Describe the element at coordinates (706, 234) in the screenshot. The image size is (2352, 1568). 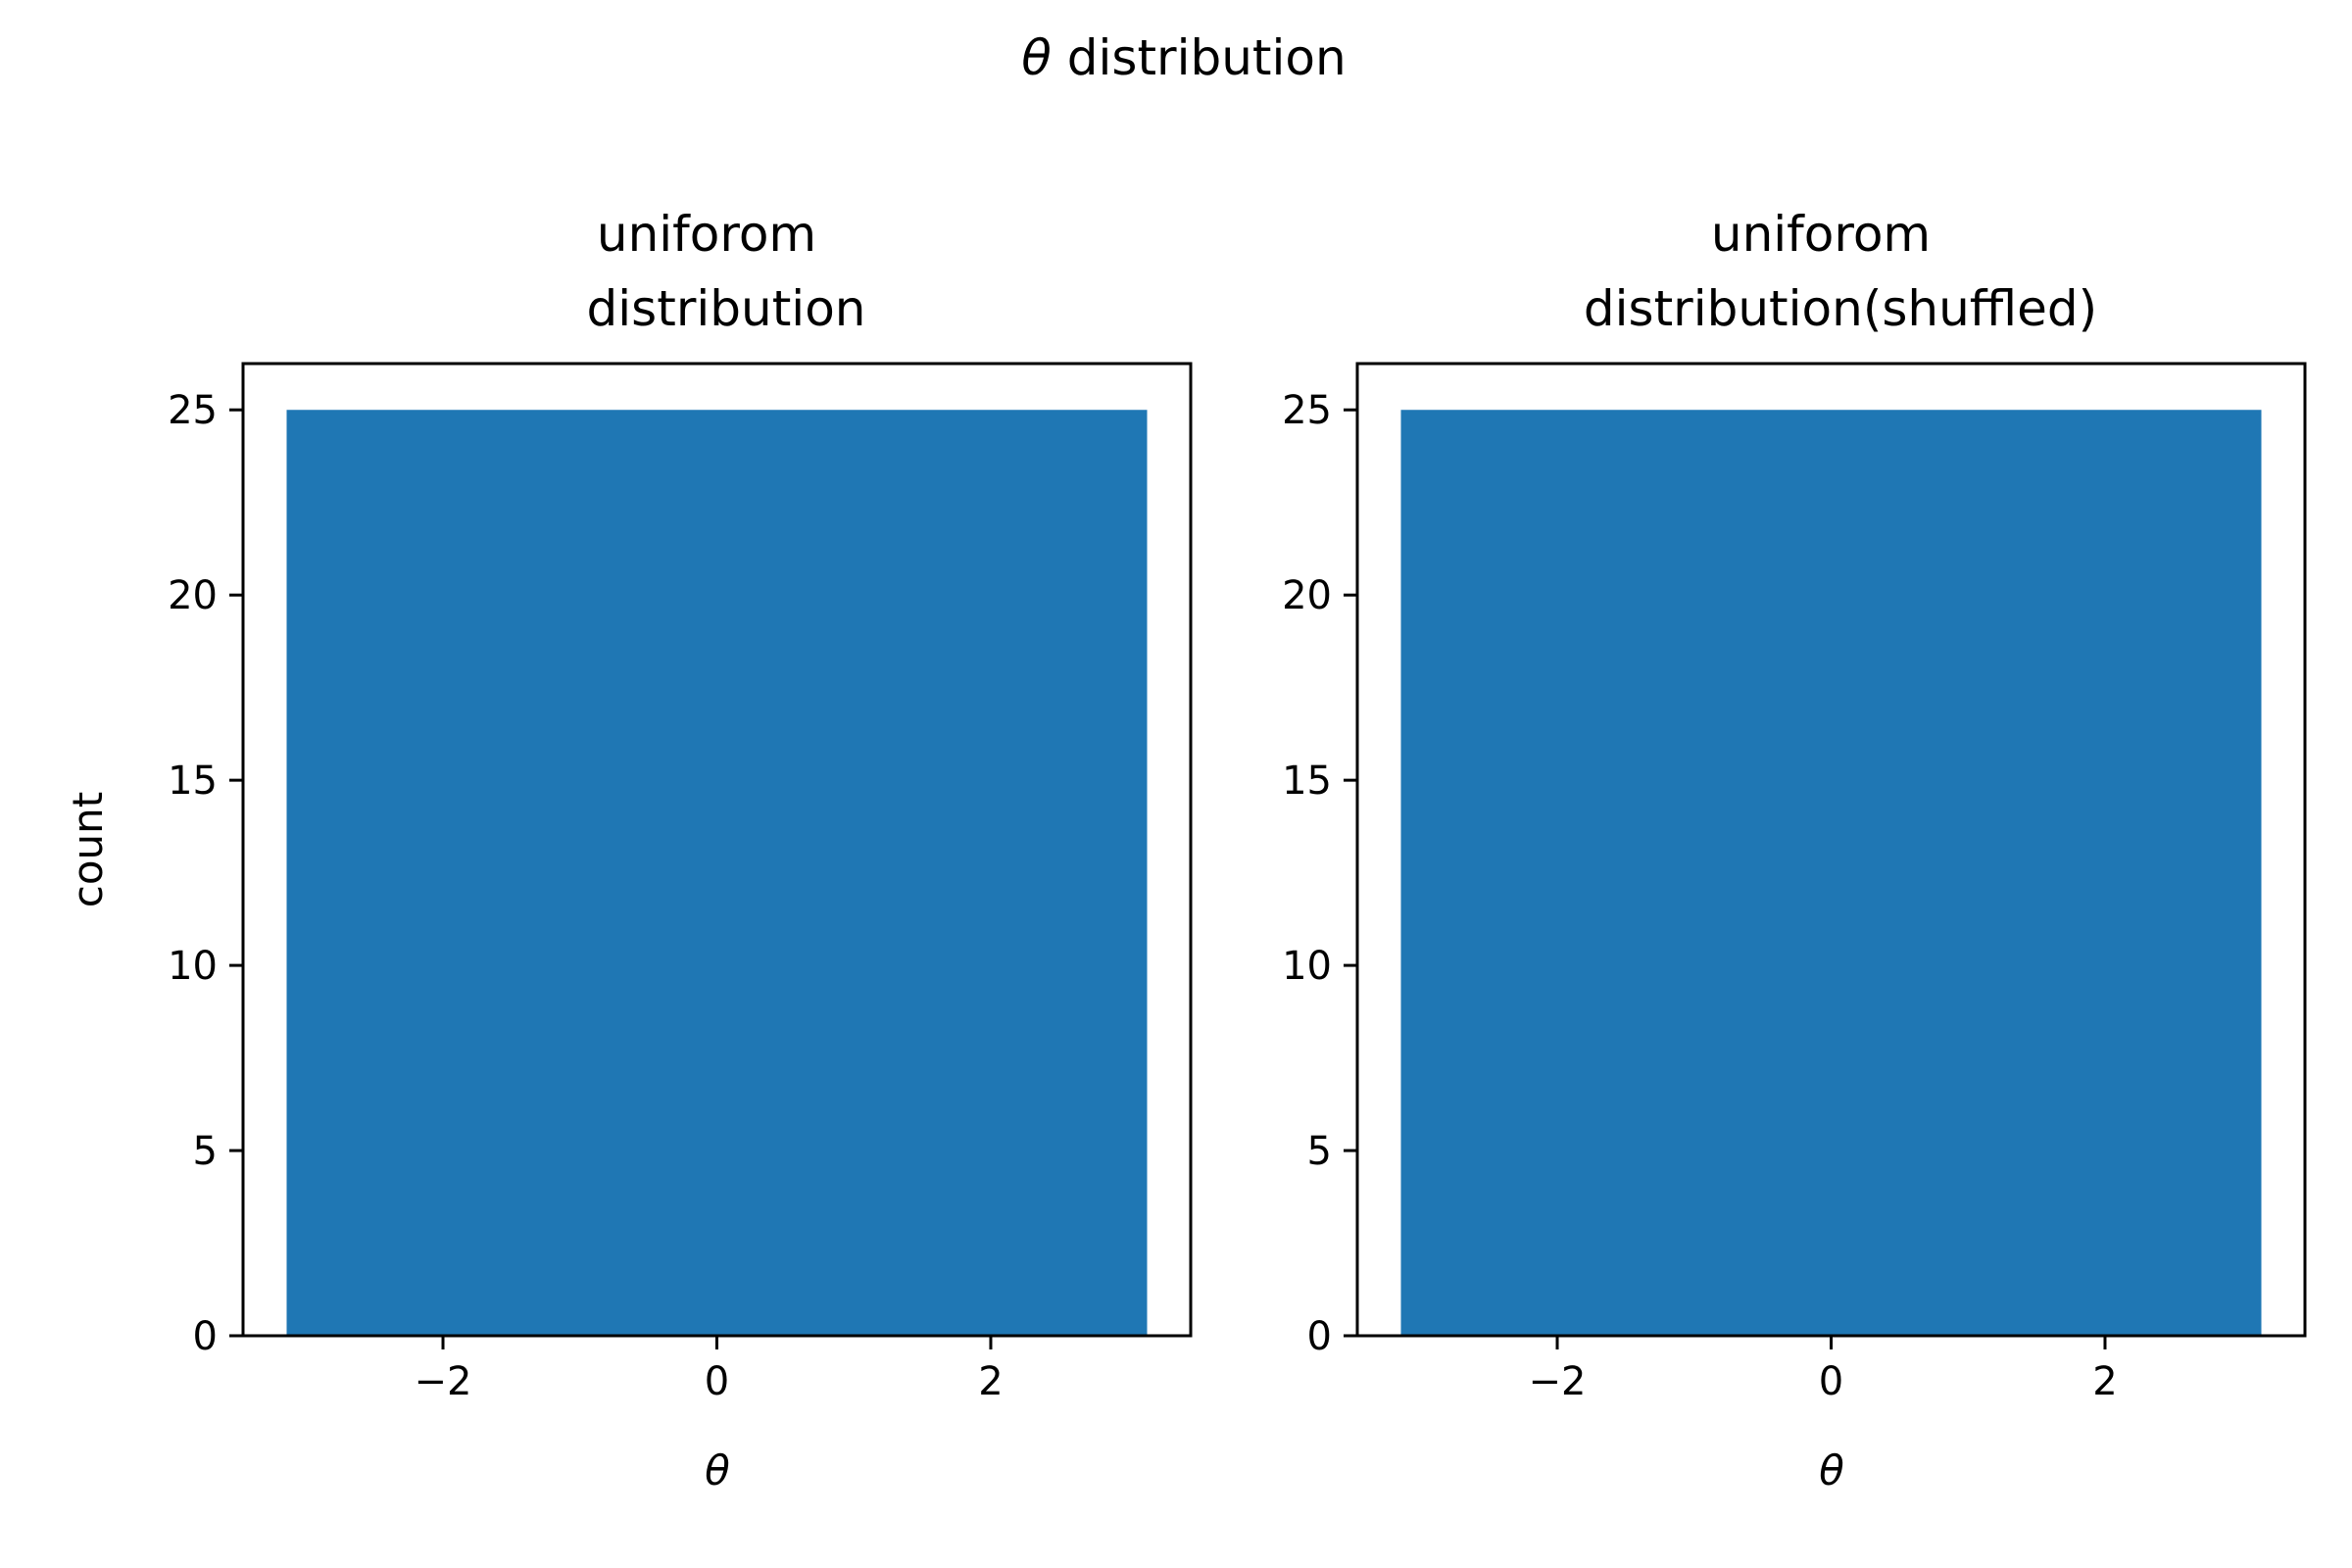
I see `left-chart-title-line1: uniforom` at that location.